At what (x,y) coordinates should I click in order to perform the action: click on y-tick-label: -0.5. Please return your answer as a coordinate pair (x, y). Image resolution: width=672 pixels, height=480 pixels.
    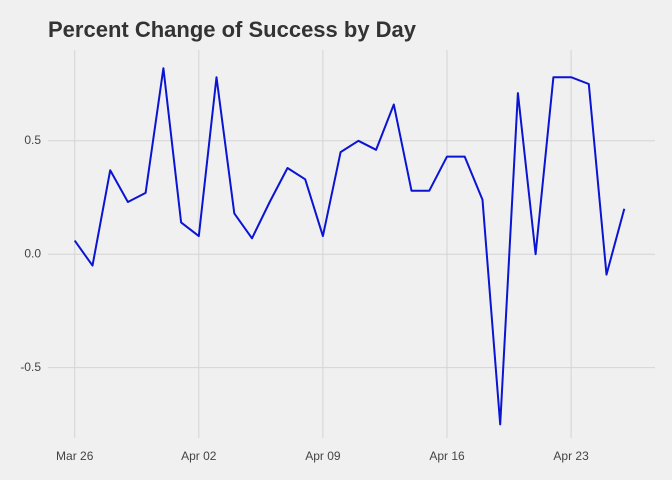
    Looking at the image, I should click on (30, 367).